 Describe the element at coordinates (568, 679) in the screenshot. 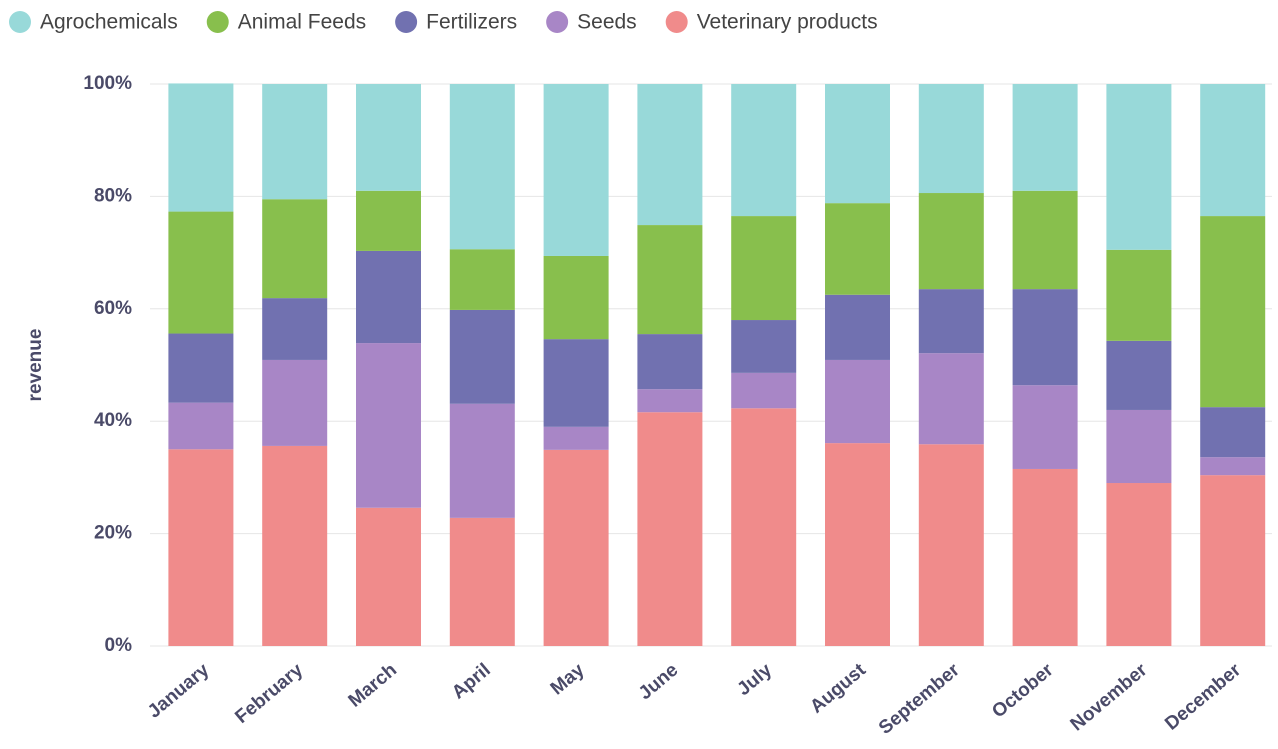

I see `x-tick-label: May` at that location.